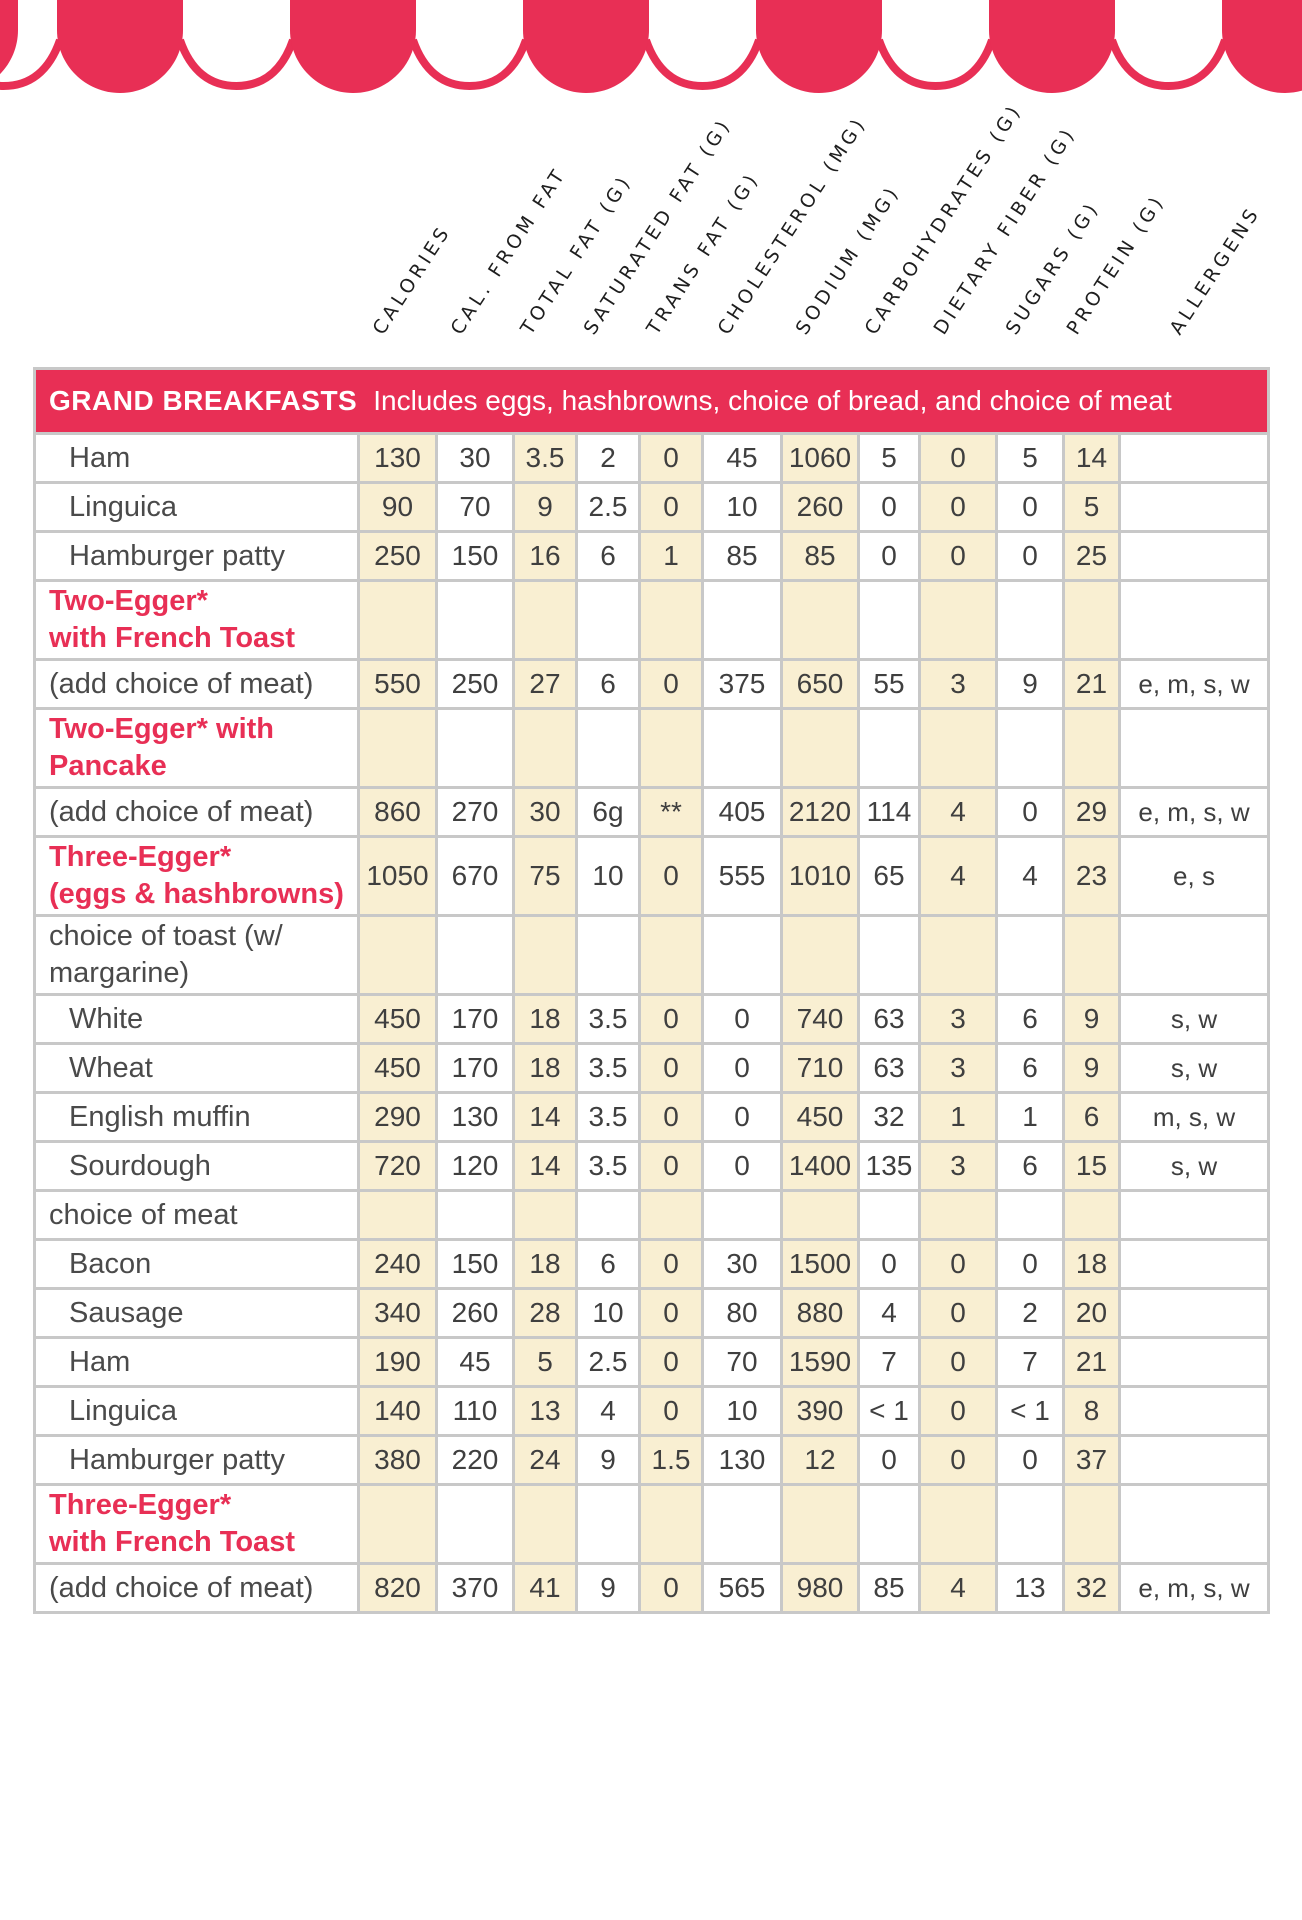 The image size is (1302, 1920). Describe the element at coordinates (889, 876) in the screenshot. I see `value-cell: 65` at that location.